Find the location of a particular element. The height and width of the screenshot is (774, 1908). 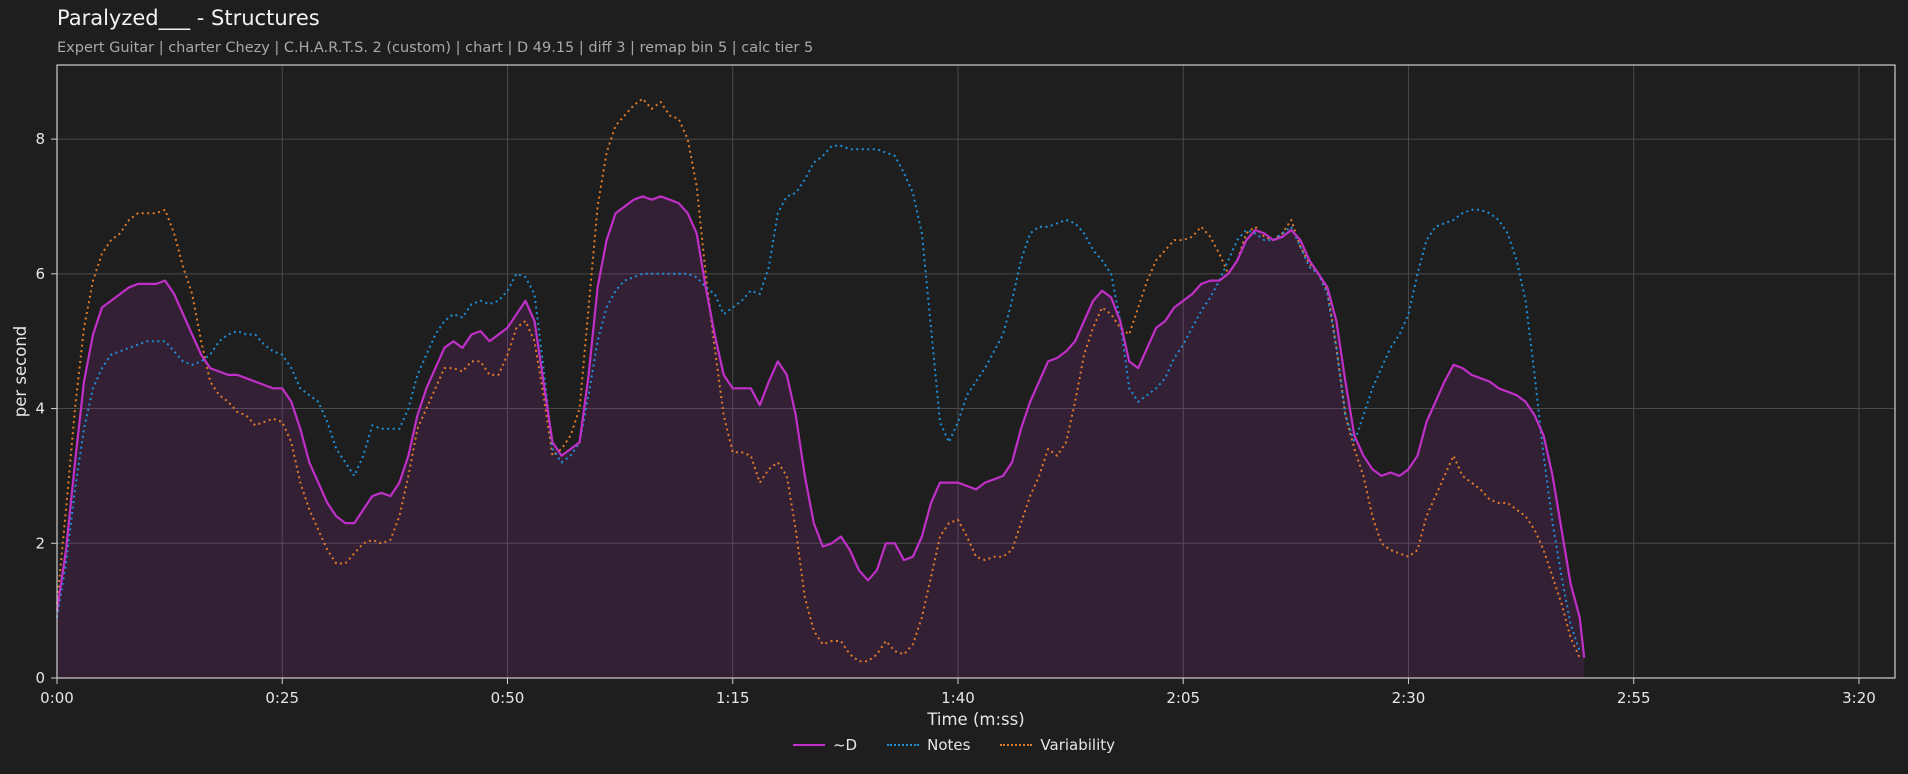

y-tick-label: 6 is located at coordinates (40, 274).